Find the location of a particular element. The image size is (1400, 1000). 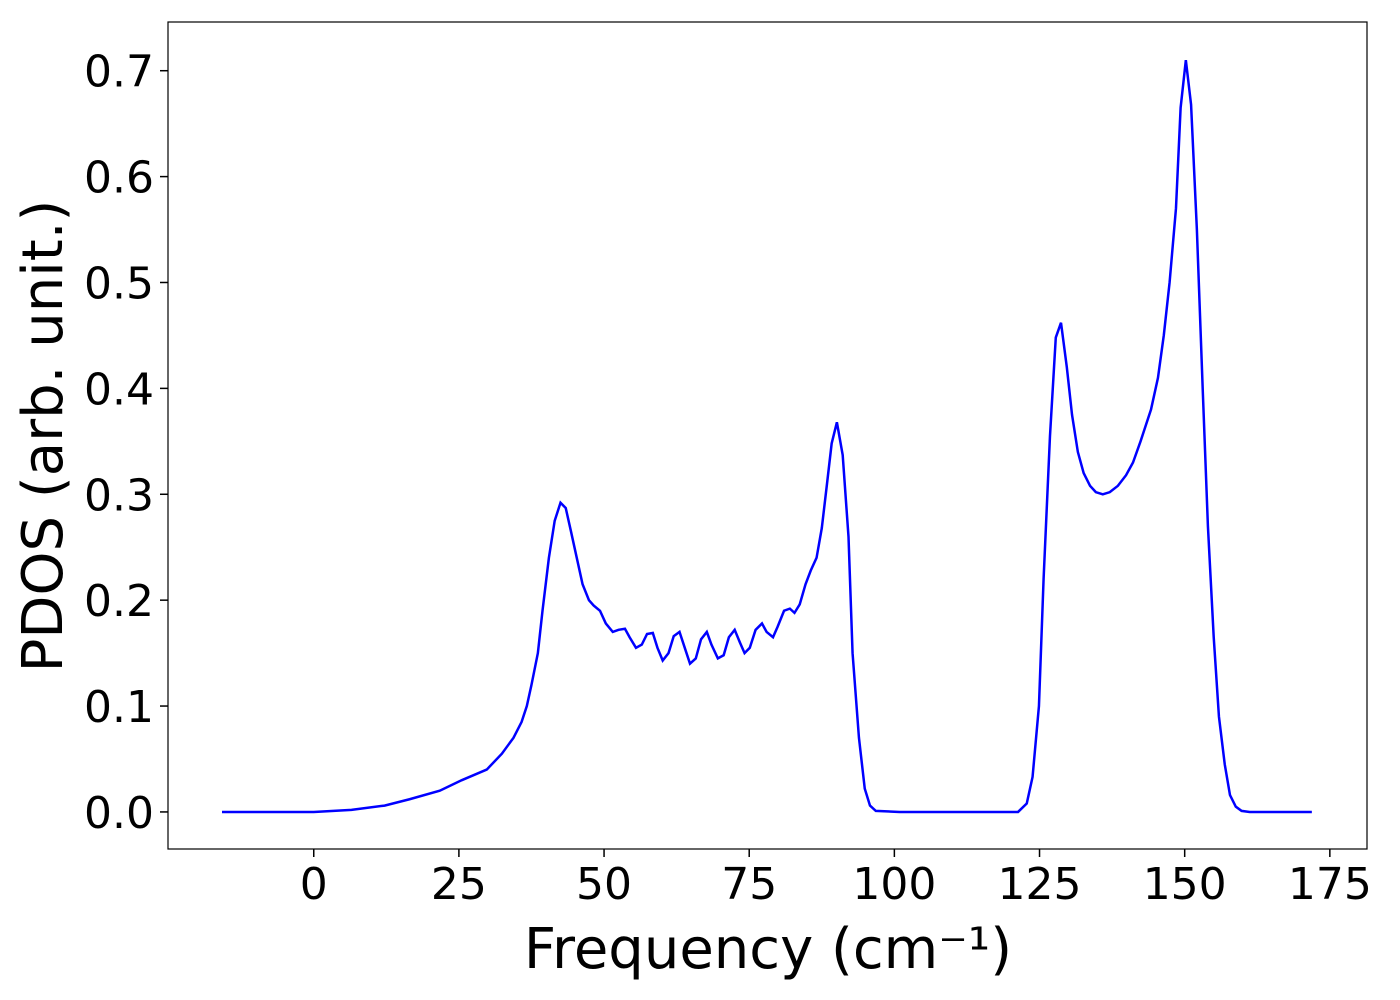

y-tick-label: 0.6 is located at coordinates (119, 178).